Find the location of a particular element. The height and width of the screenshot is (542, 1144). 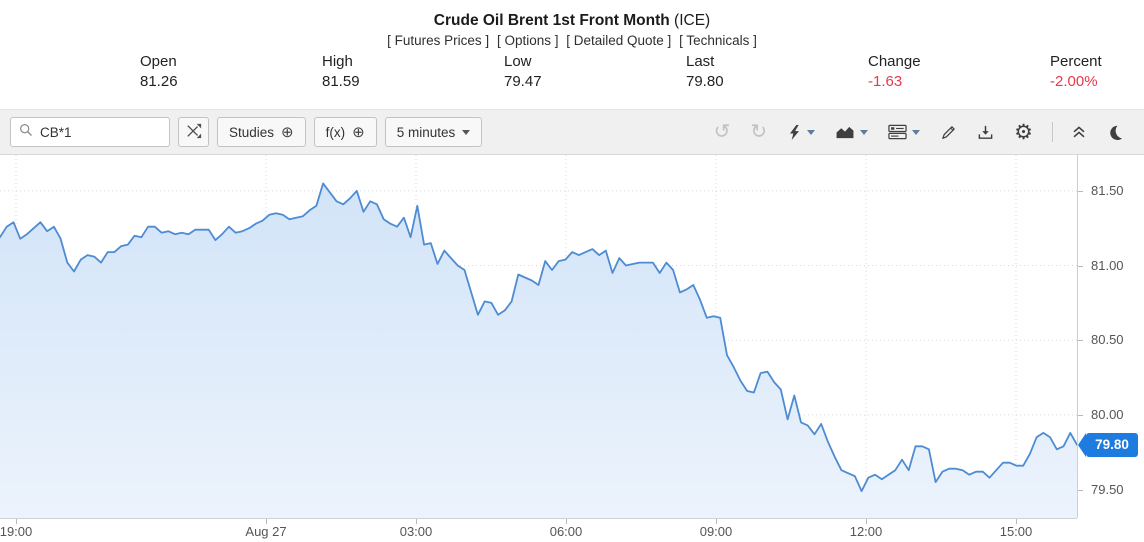

price-axis-label: 81.00 is located at coordinates (1107, 265).